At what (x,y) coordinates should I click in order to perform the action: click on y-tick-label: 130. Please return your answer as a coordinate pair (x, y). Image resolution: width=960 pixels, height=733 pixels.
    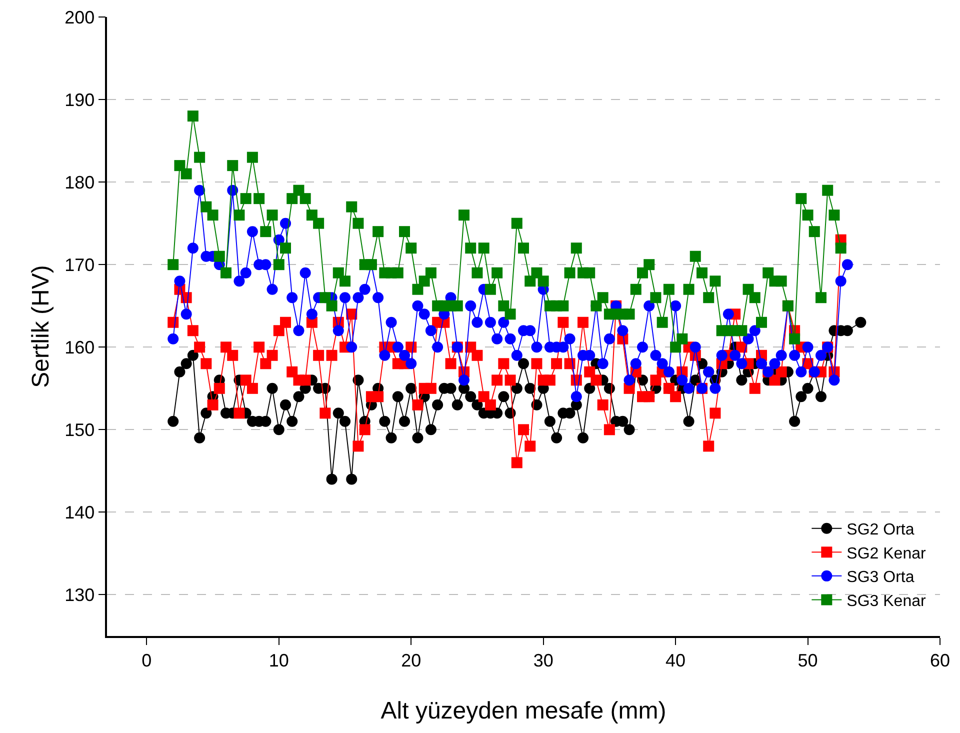
    Looking at the image, I should click on (79, 595).